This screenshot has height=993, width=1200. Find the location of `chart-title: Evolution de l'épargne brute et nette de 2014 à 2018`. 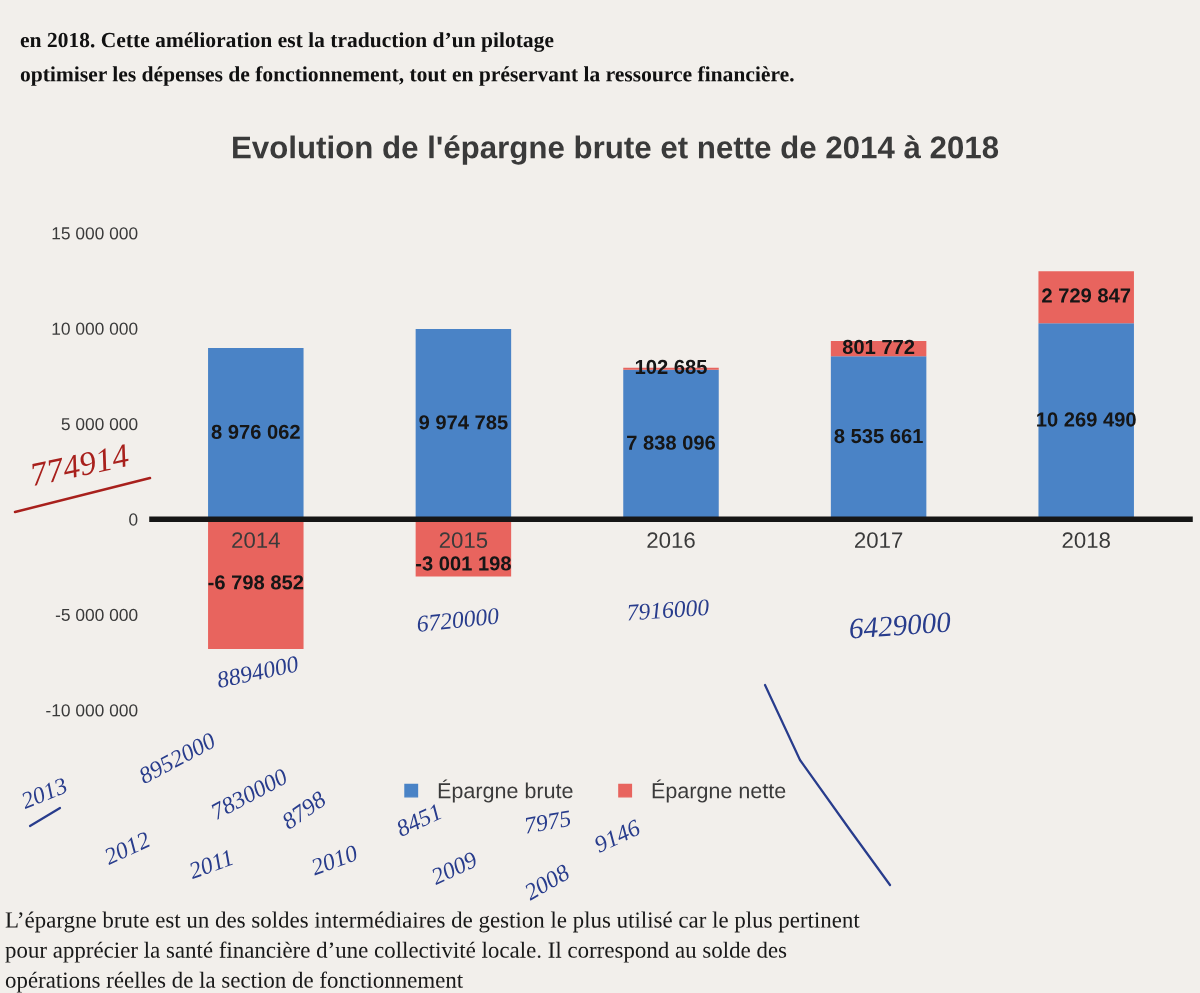

chart-title: Evolution de l'épargne brute et nette de 2014 à 2018 is located at coordinates (616, 150).